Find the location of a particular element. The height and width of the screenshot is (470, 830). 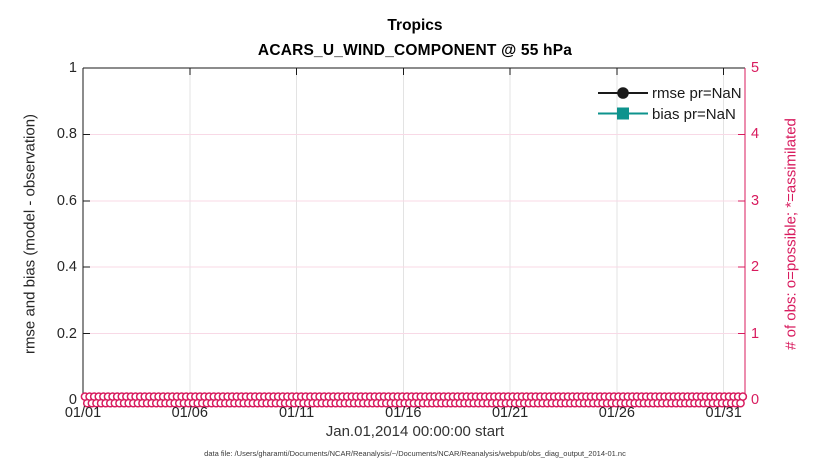

x-axis-label: Jan.01,2014 00:00:00 start is located at coordinates (415, 431).